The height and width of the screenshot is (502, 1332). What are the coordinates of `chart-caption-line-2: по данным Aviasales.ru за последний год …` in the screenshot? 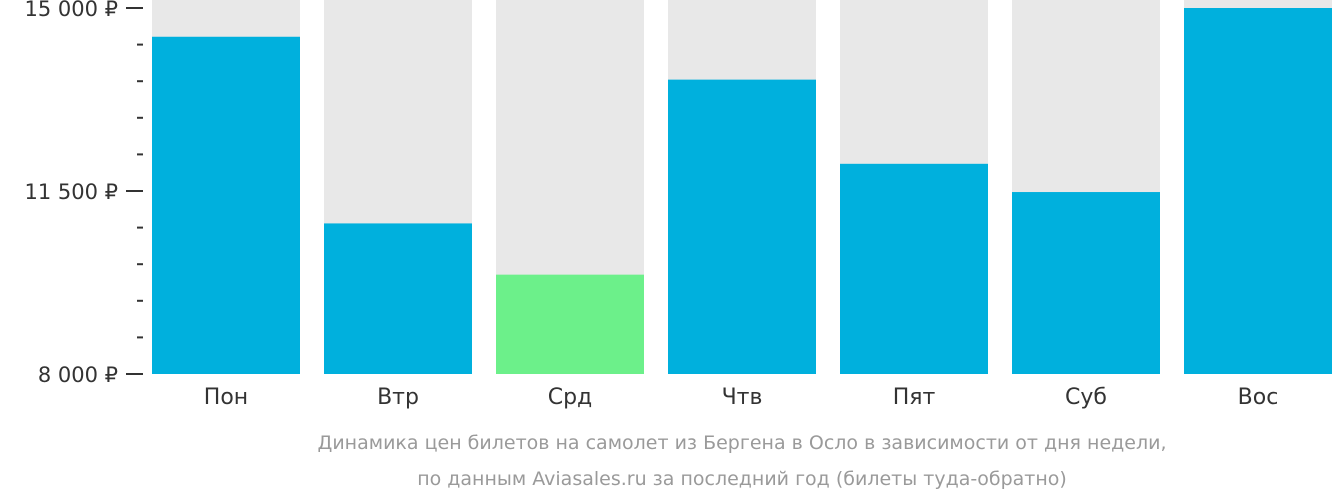 It's located at (742, 479).